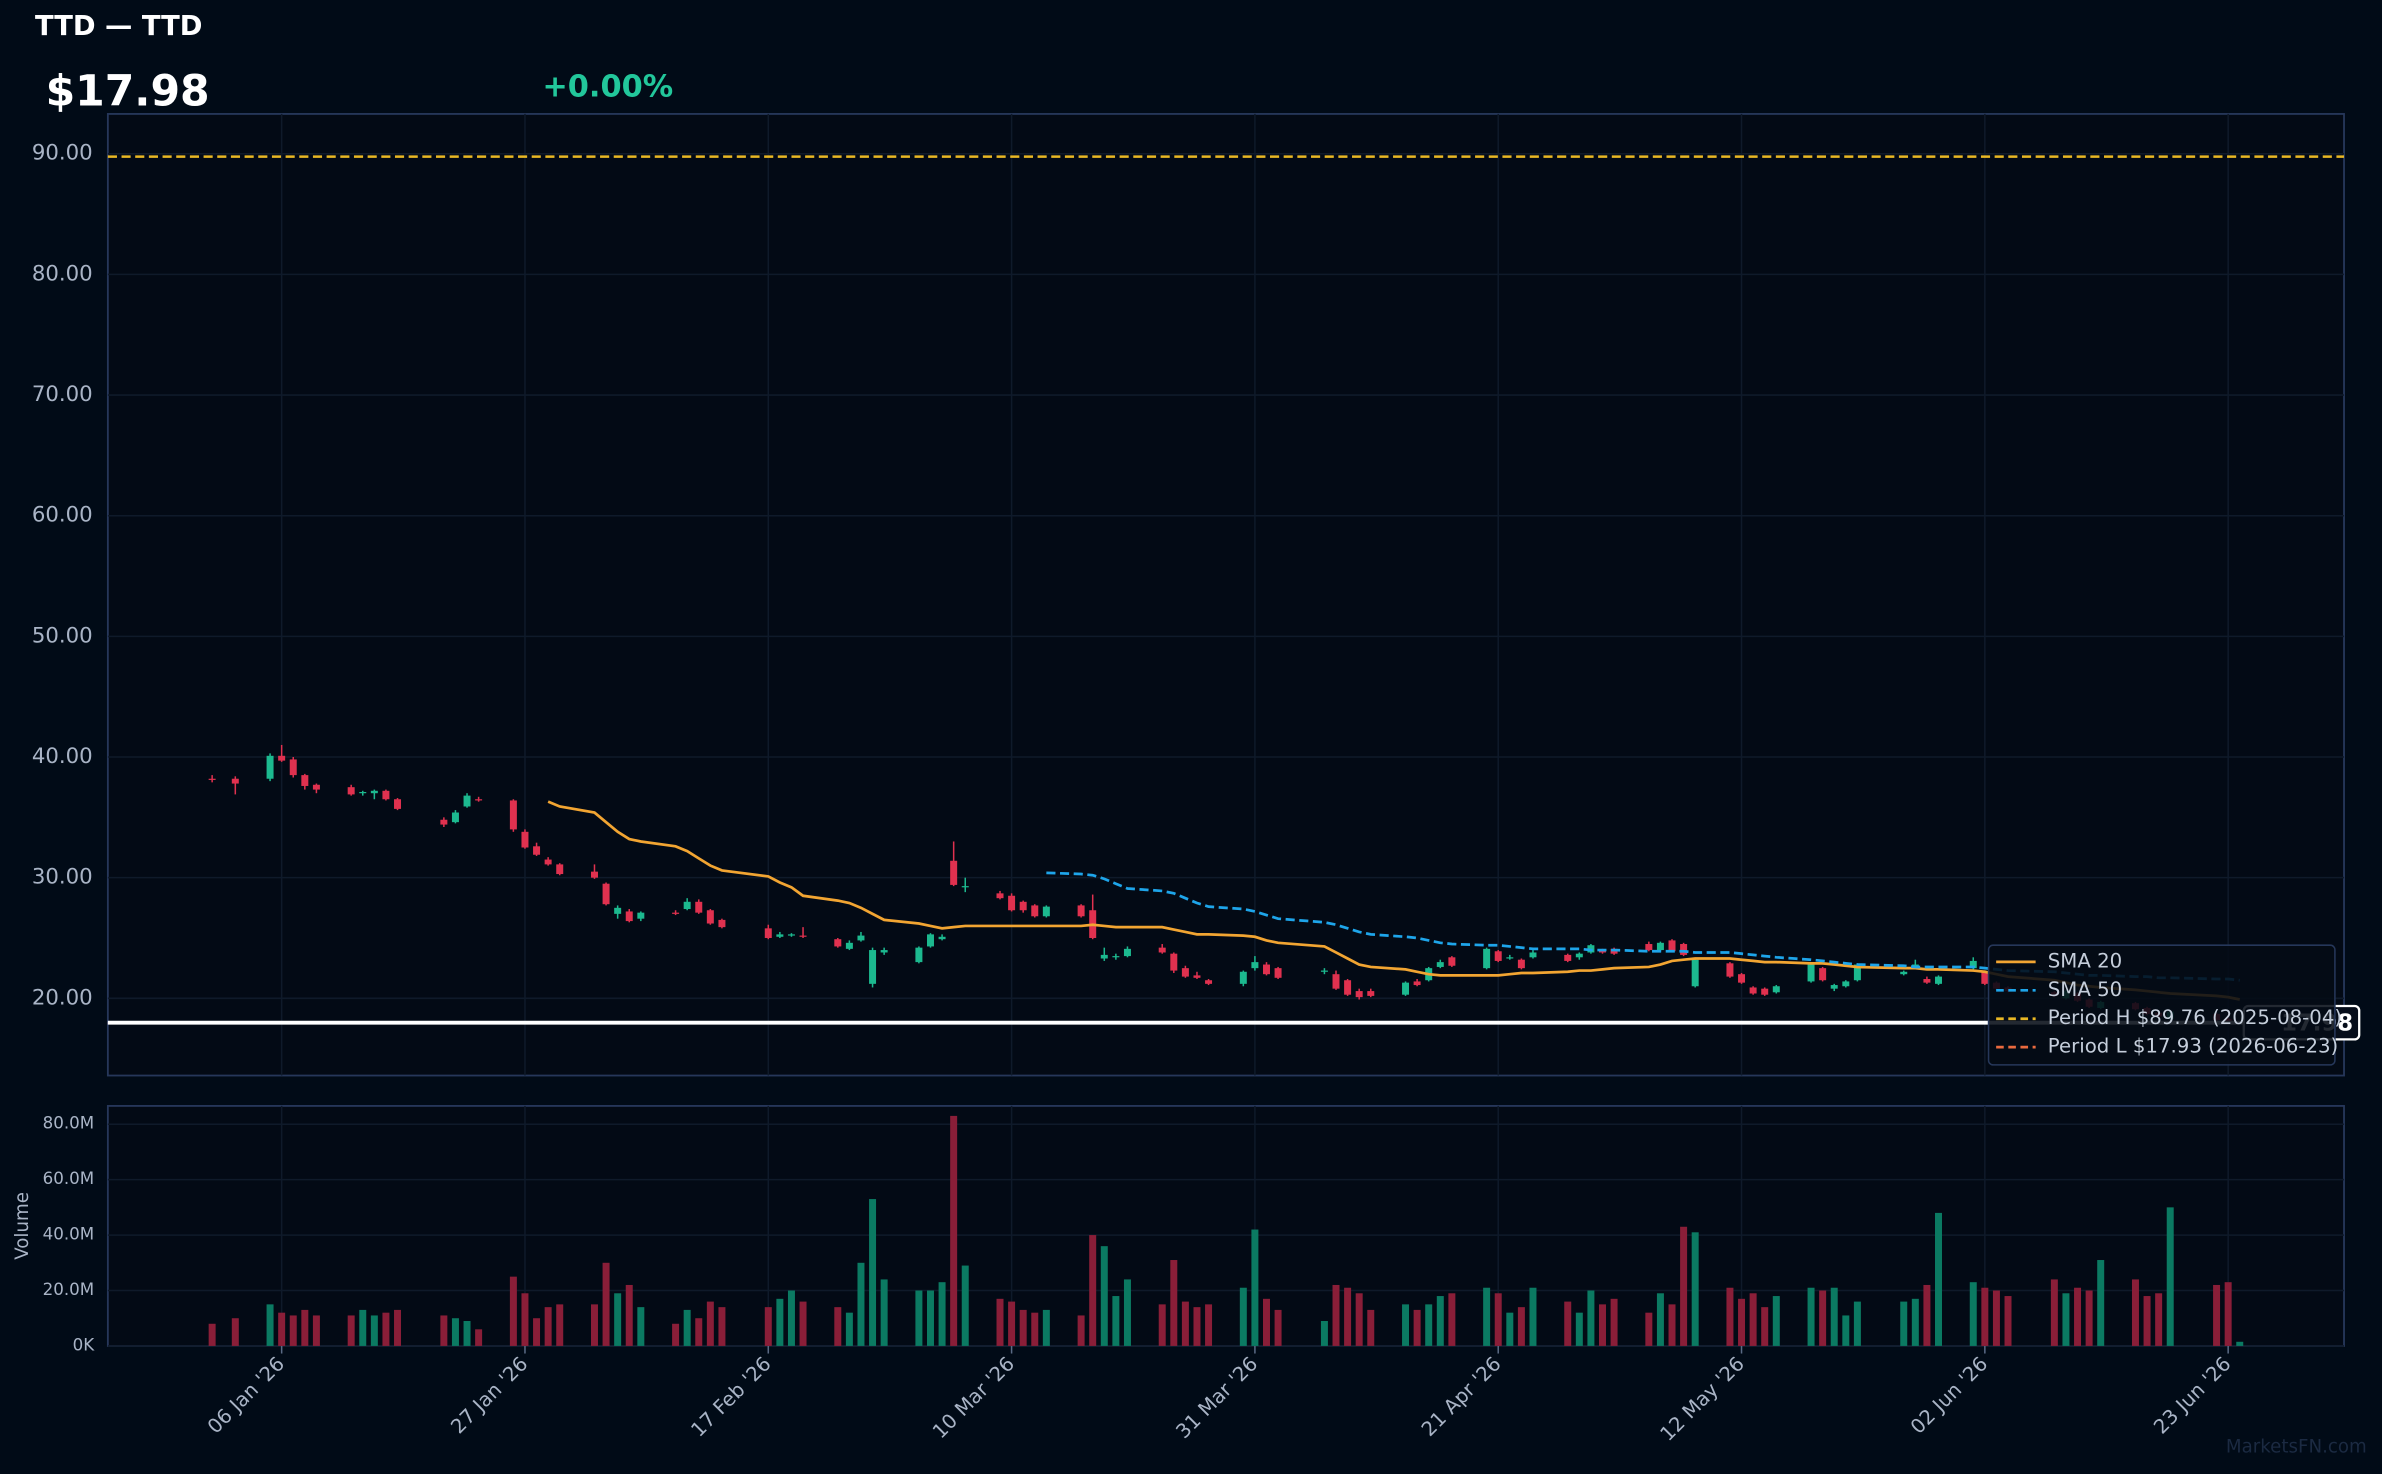 This screenshot has width=2382, height=1474. I want to click on legend-box, so click(2161, 1005).